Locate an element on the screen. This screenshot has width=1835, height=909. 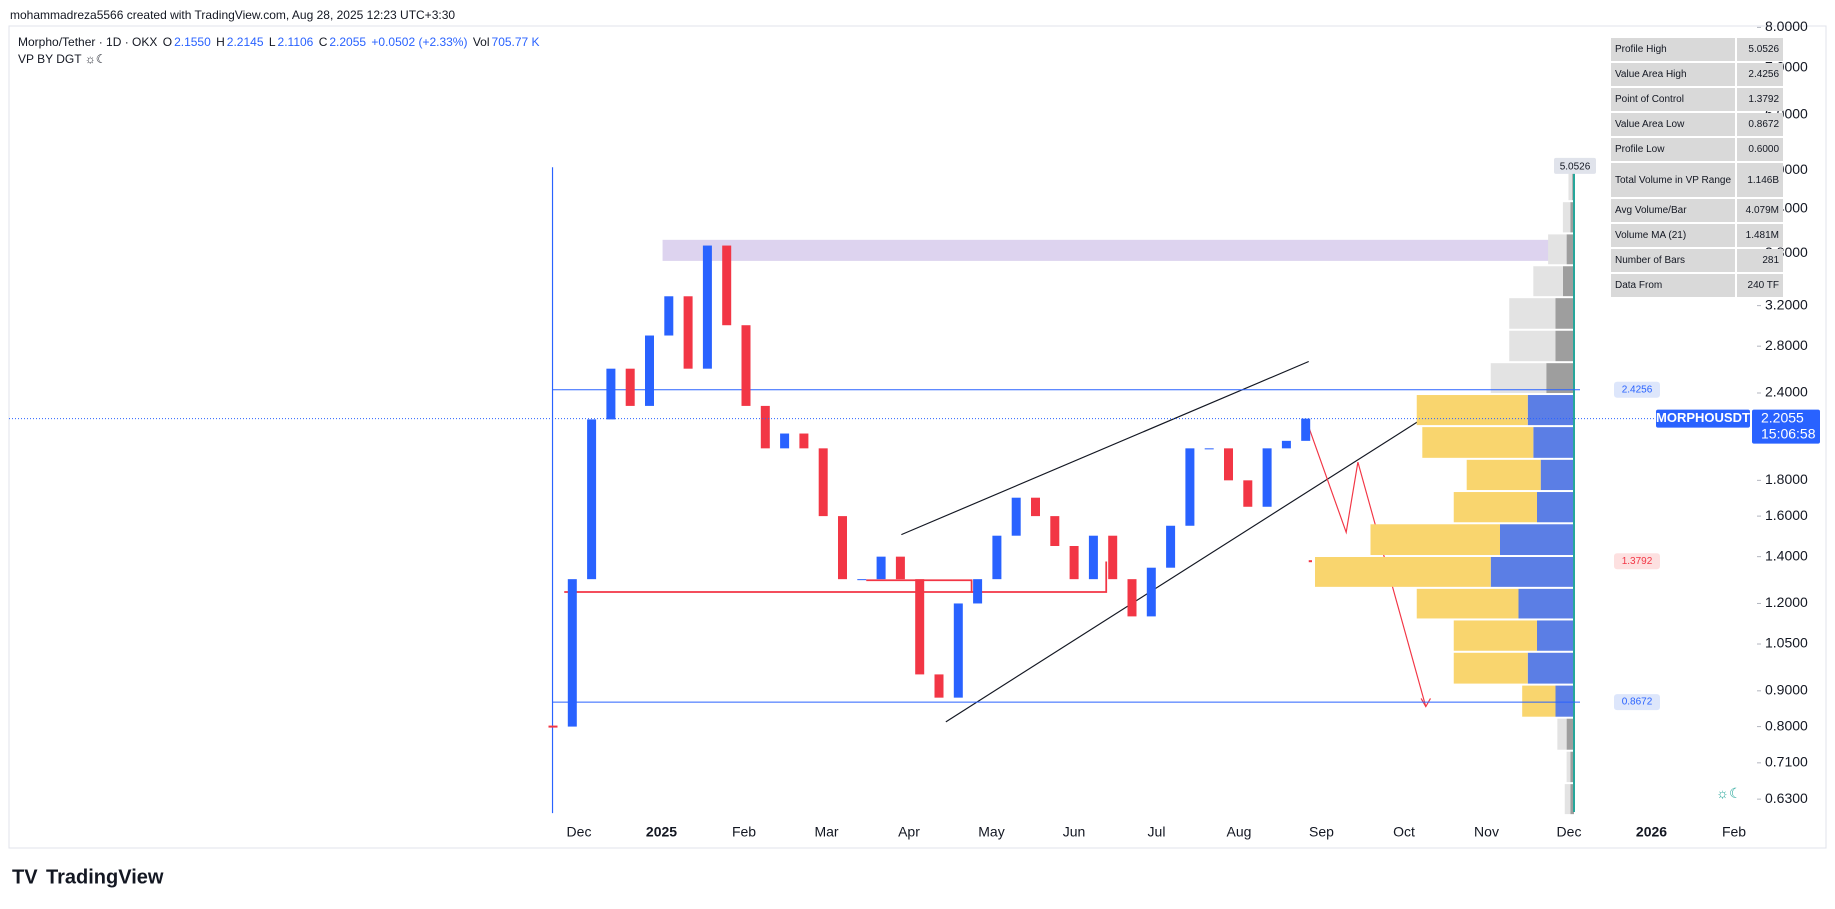
x-tick-label: Apr is located at coordinates (909, 832).